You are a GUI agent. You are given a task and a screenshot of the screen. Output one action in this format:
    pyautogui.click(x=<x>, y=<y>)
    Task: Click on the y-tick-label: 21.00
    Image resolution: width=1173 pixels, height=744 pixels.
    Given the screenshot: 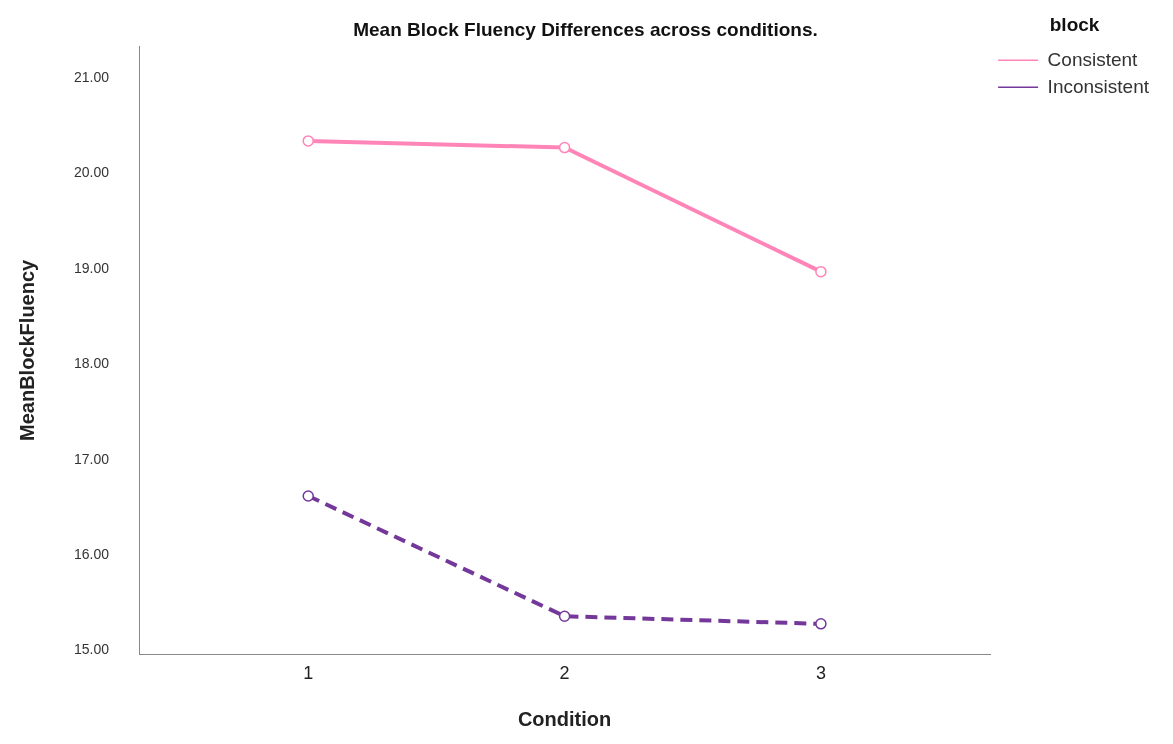 What is the action you would take?
    pyautogui.click(x=91, y=76)
    